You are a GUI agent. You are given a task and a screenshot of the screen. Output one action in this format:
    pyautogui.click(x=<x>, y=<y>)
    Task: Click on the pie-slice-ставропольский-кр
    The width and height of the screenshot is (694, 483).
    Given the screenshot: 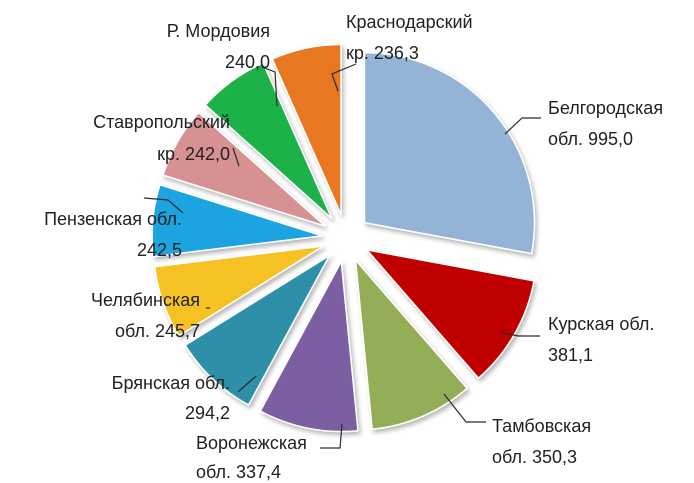 What is the action you would take?
    pyautogui.click(x=244, y=169)
    